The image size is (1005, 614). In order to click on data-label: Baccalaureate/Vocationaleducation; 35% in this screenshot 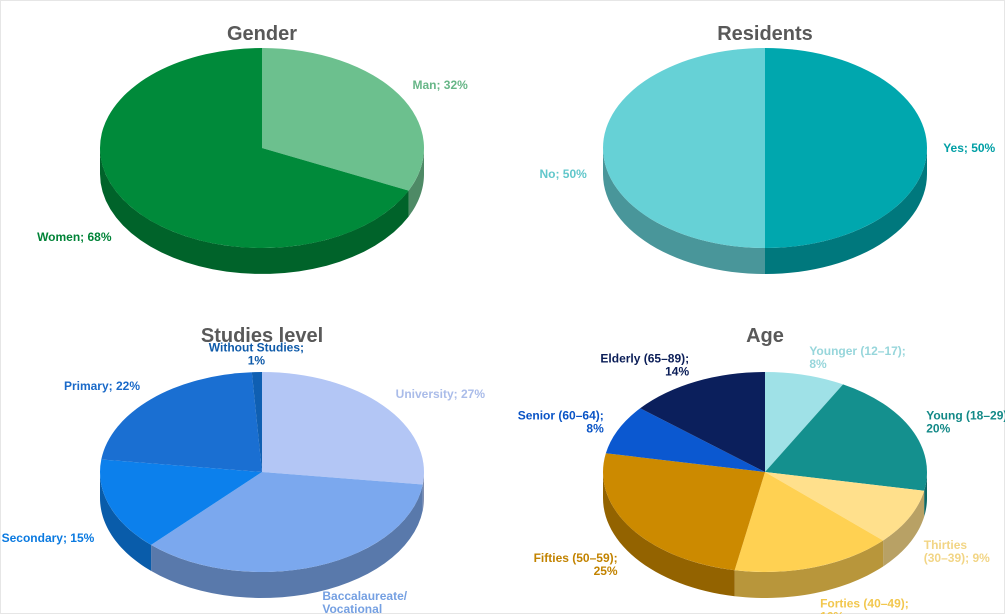, I will do `click(366, 601)`.